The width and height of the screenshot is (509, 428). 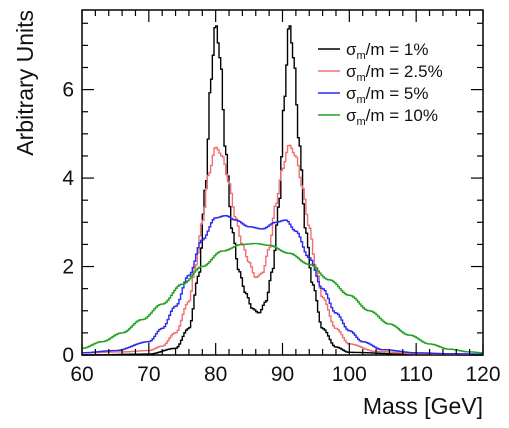 I want to click on legend: σm/m = 1%σm/m = 2.5%σm/m = 5%σm/m = 10%, so click(x=380, y=84).